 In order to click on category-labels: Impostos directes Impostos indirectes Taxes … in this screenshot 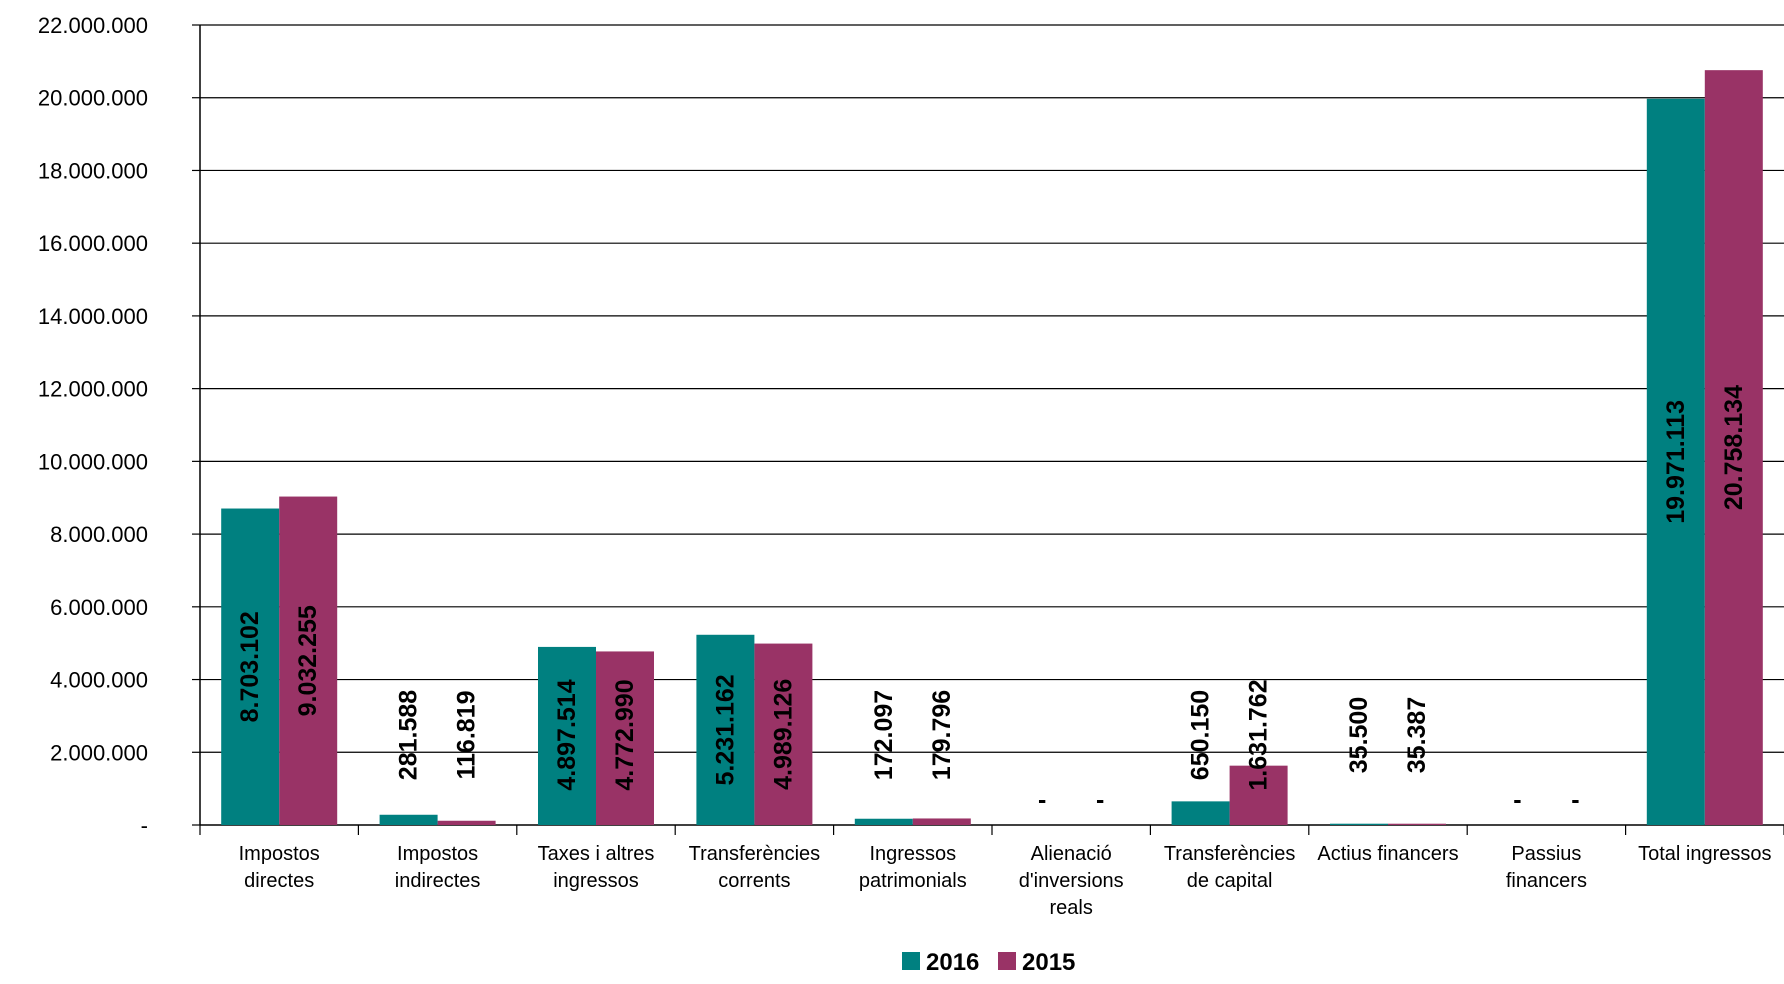, I will do `click(1005, 881)`.